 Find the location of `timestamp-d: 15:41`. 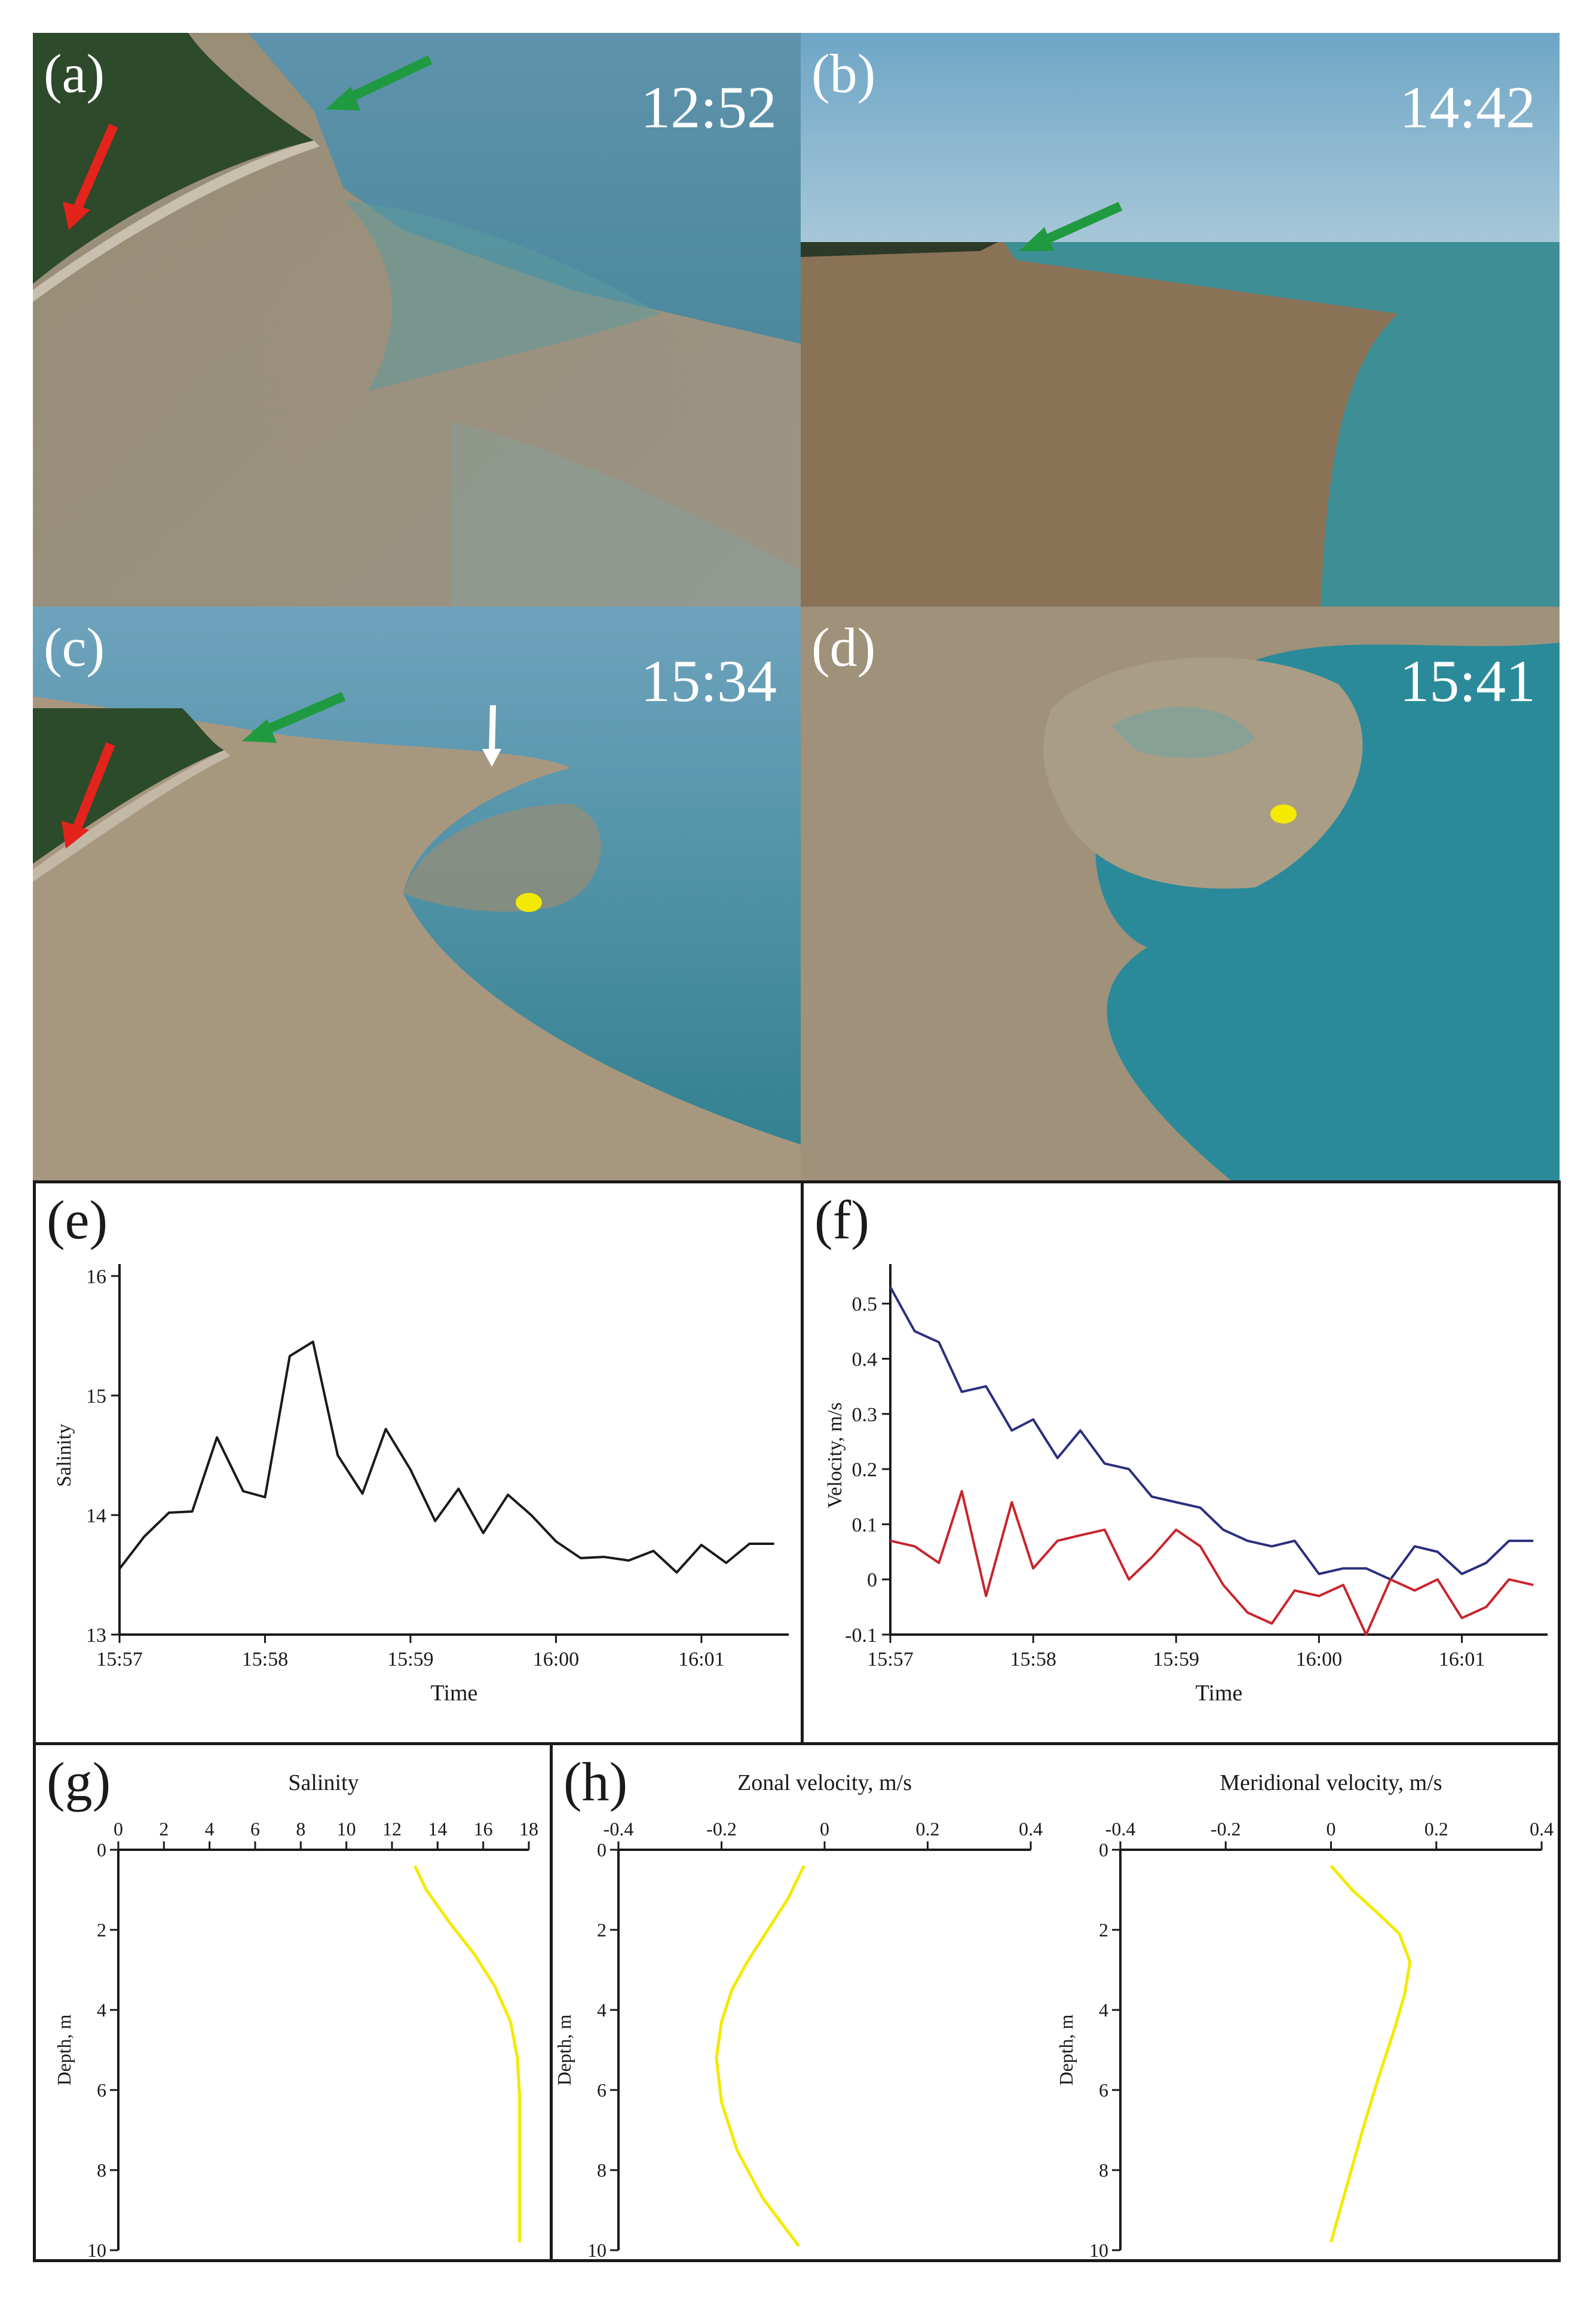

timestamp-d: 15:41 is located at coordinates (1467, 681).